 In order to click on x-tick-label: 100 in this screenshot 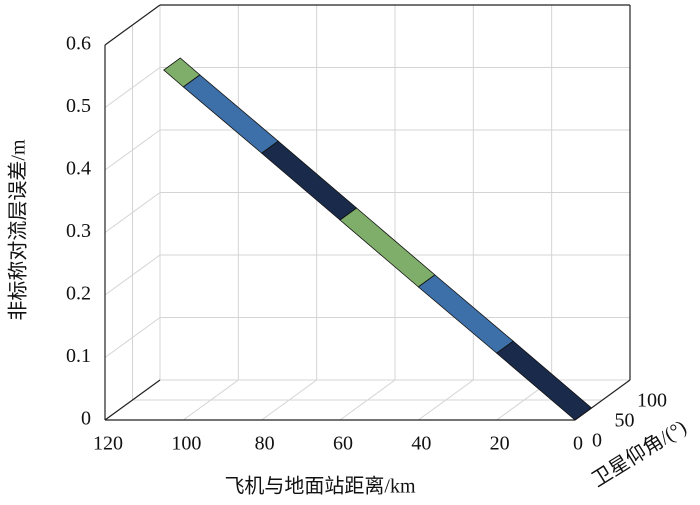, I will do `click(186, 444)`.